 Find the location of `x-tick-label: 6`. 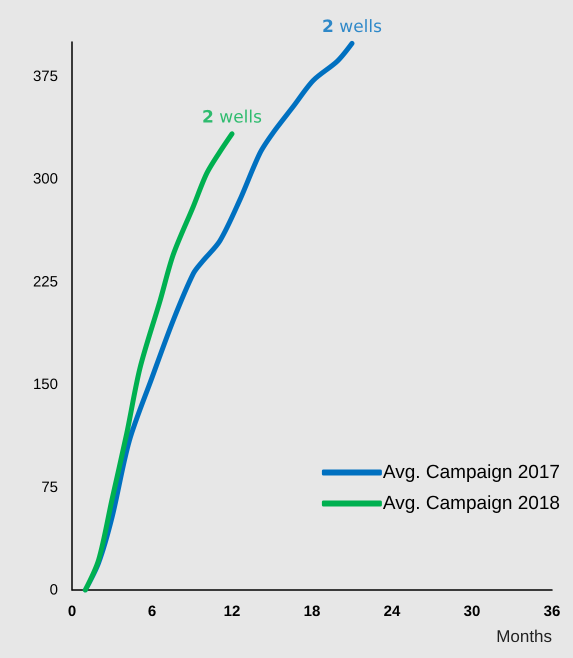

x-tick-label: 6 is located at coordinates (152, 611).